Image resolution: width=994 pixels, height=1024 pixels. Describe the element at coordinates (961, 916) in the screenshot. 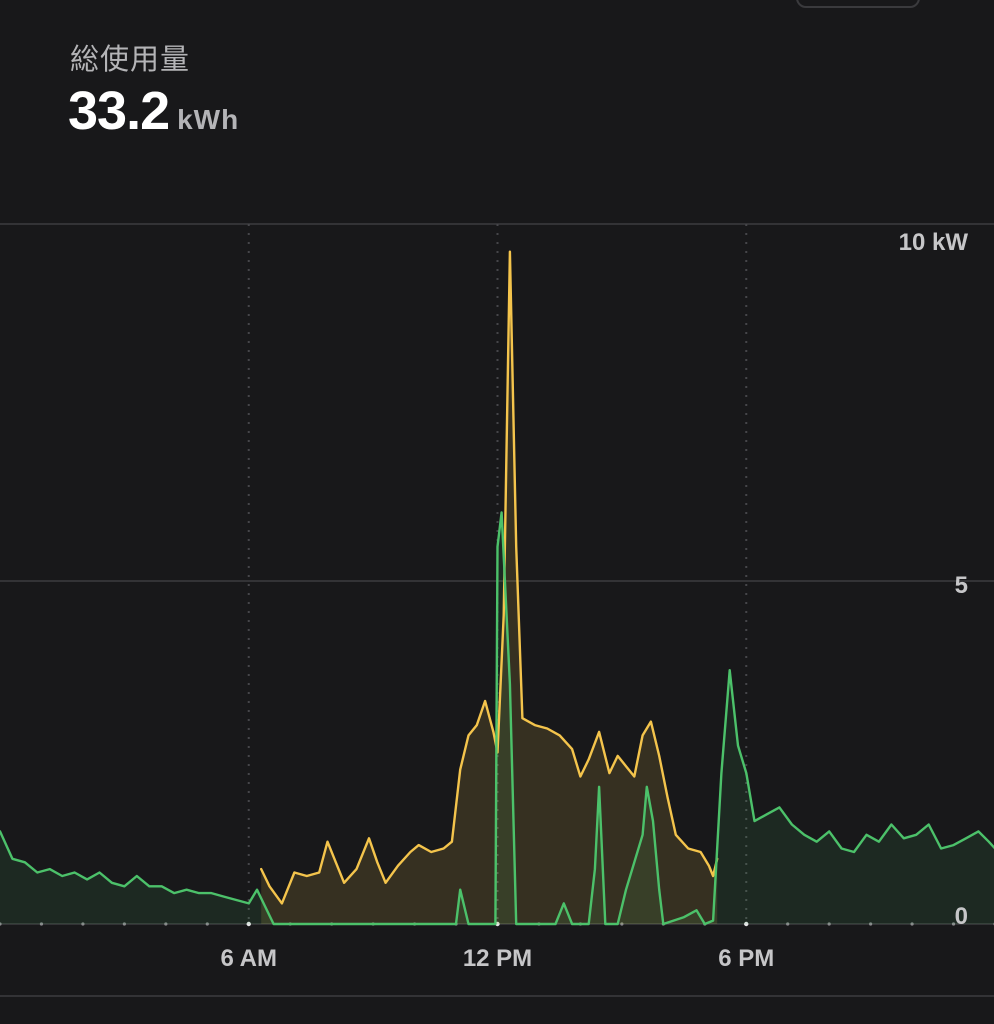

I see `y-tick-label: 0` at that location.